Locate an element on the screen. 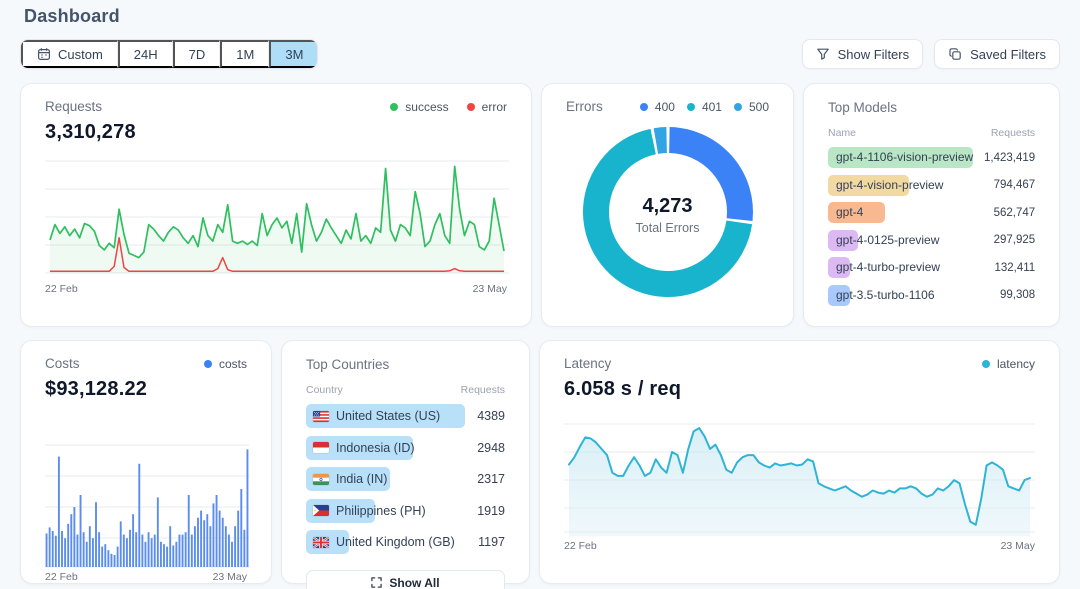  model-bar-zone: gpt-4-vision-preview is located at coordinates (900, 185).